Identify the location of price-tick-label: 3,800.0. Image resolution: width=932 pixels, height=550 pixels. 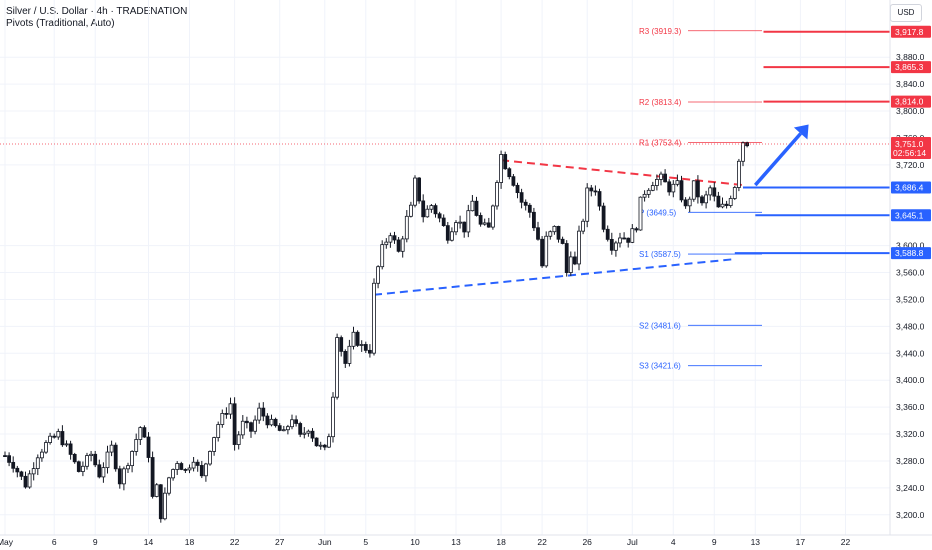
(910, 111).